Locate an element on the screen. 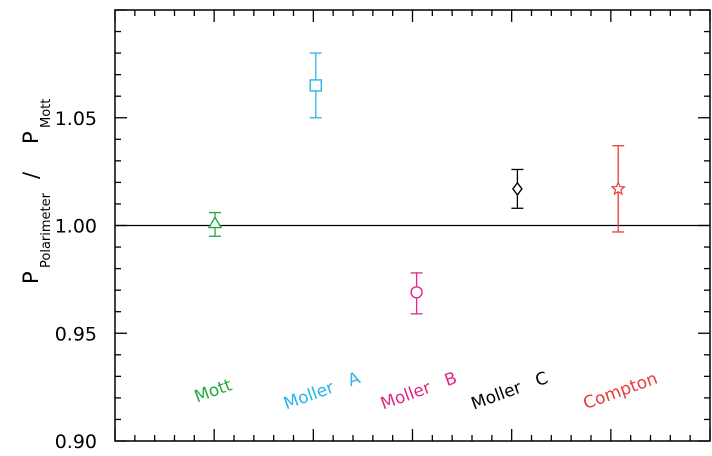  star-marker is located at coordinates (618, 188).